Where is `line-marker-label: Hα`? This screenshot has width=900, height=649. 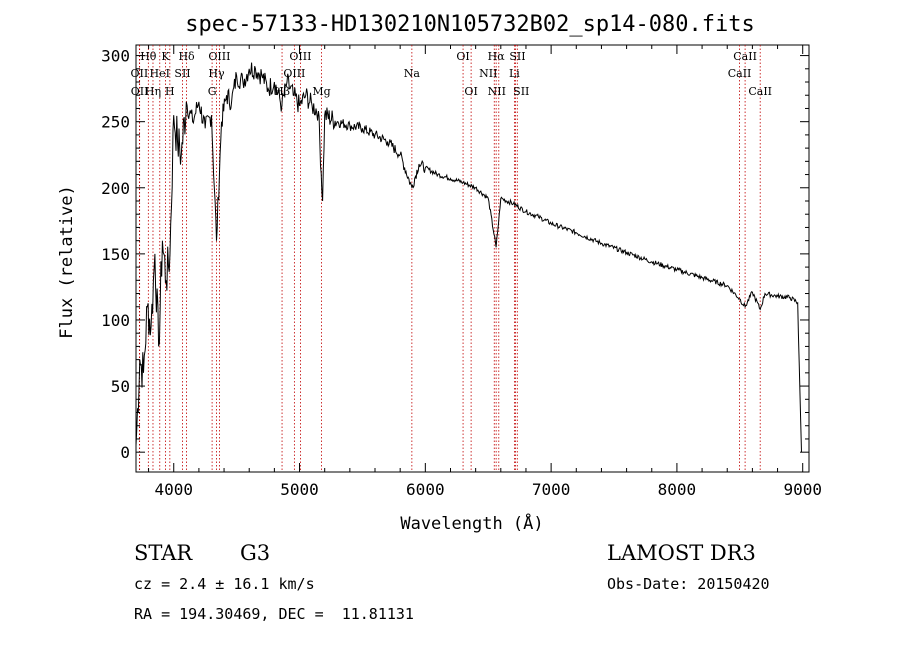 line-marker-label: Hα is located at coordinates (497, 56).